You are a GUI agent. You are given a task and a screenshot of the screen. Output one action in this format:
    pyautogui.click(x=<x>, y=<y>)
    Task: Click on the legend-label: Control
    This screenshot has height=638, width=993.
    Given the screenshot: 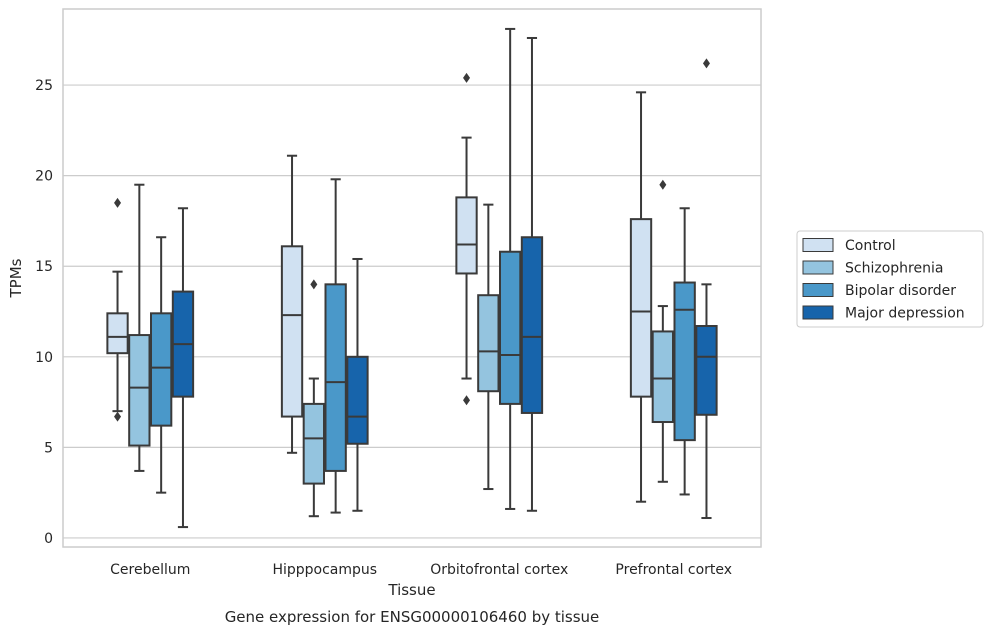 What is the action you would take?
    pyautogui.click(x=870, y=246)
    